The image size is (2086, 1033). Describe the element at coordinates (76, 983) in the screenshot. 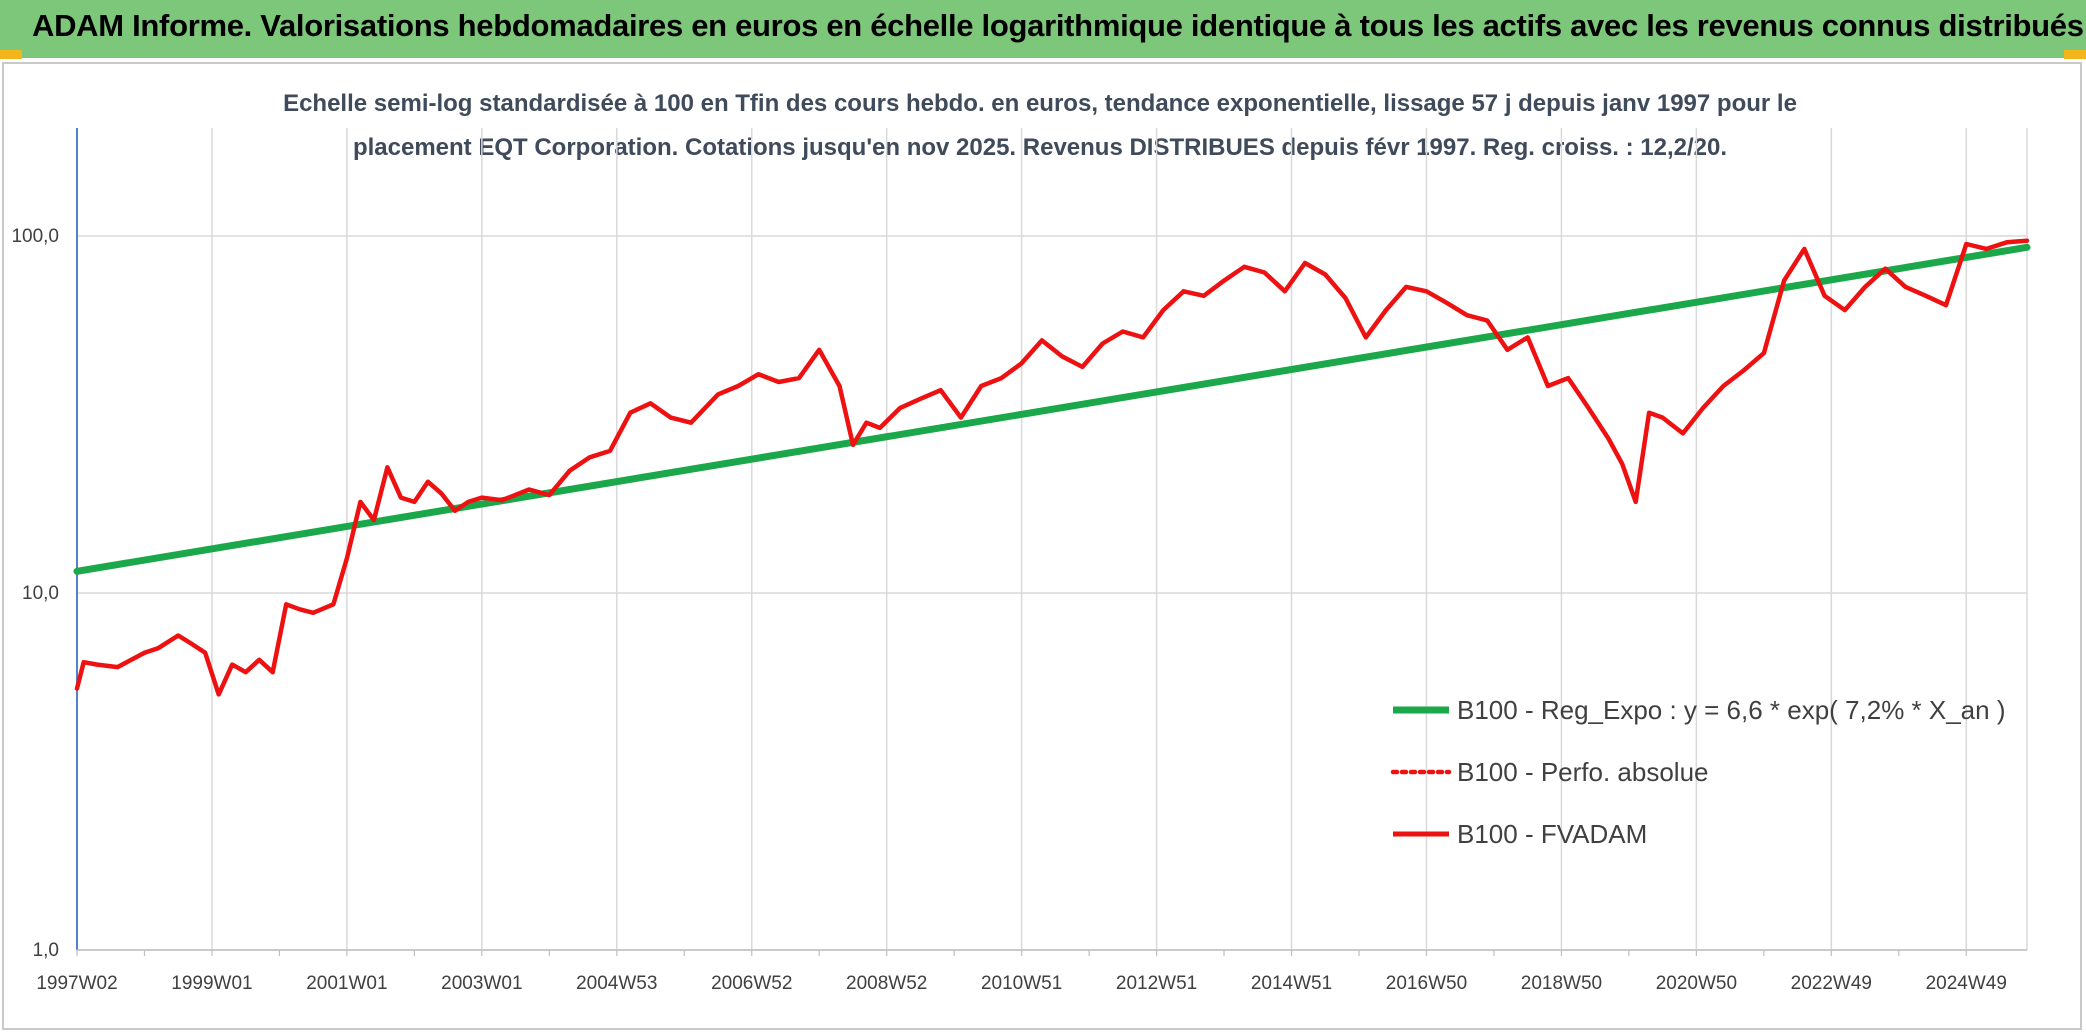

I see `x-tick-label: 1997W02` at that location.